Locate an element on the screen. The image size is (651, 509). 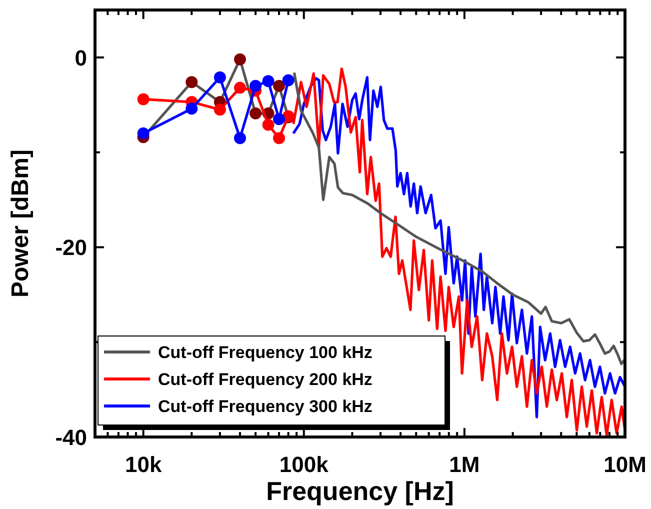
legend-label: Cut-off Frequency 200 kHz is located at coordinates (265, 379).